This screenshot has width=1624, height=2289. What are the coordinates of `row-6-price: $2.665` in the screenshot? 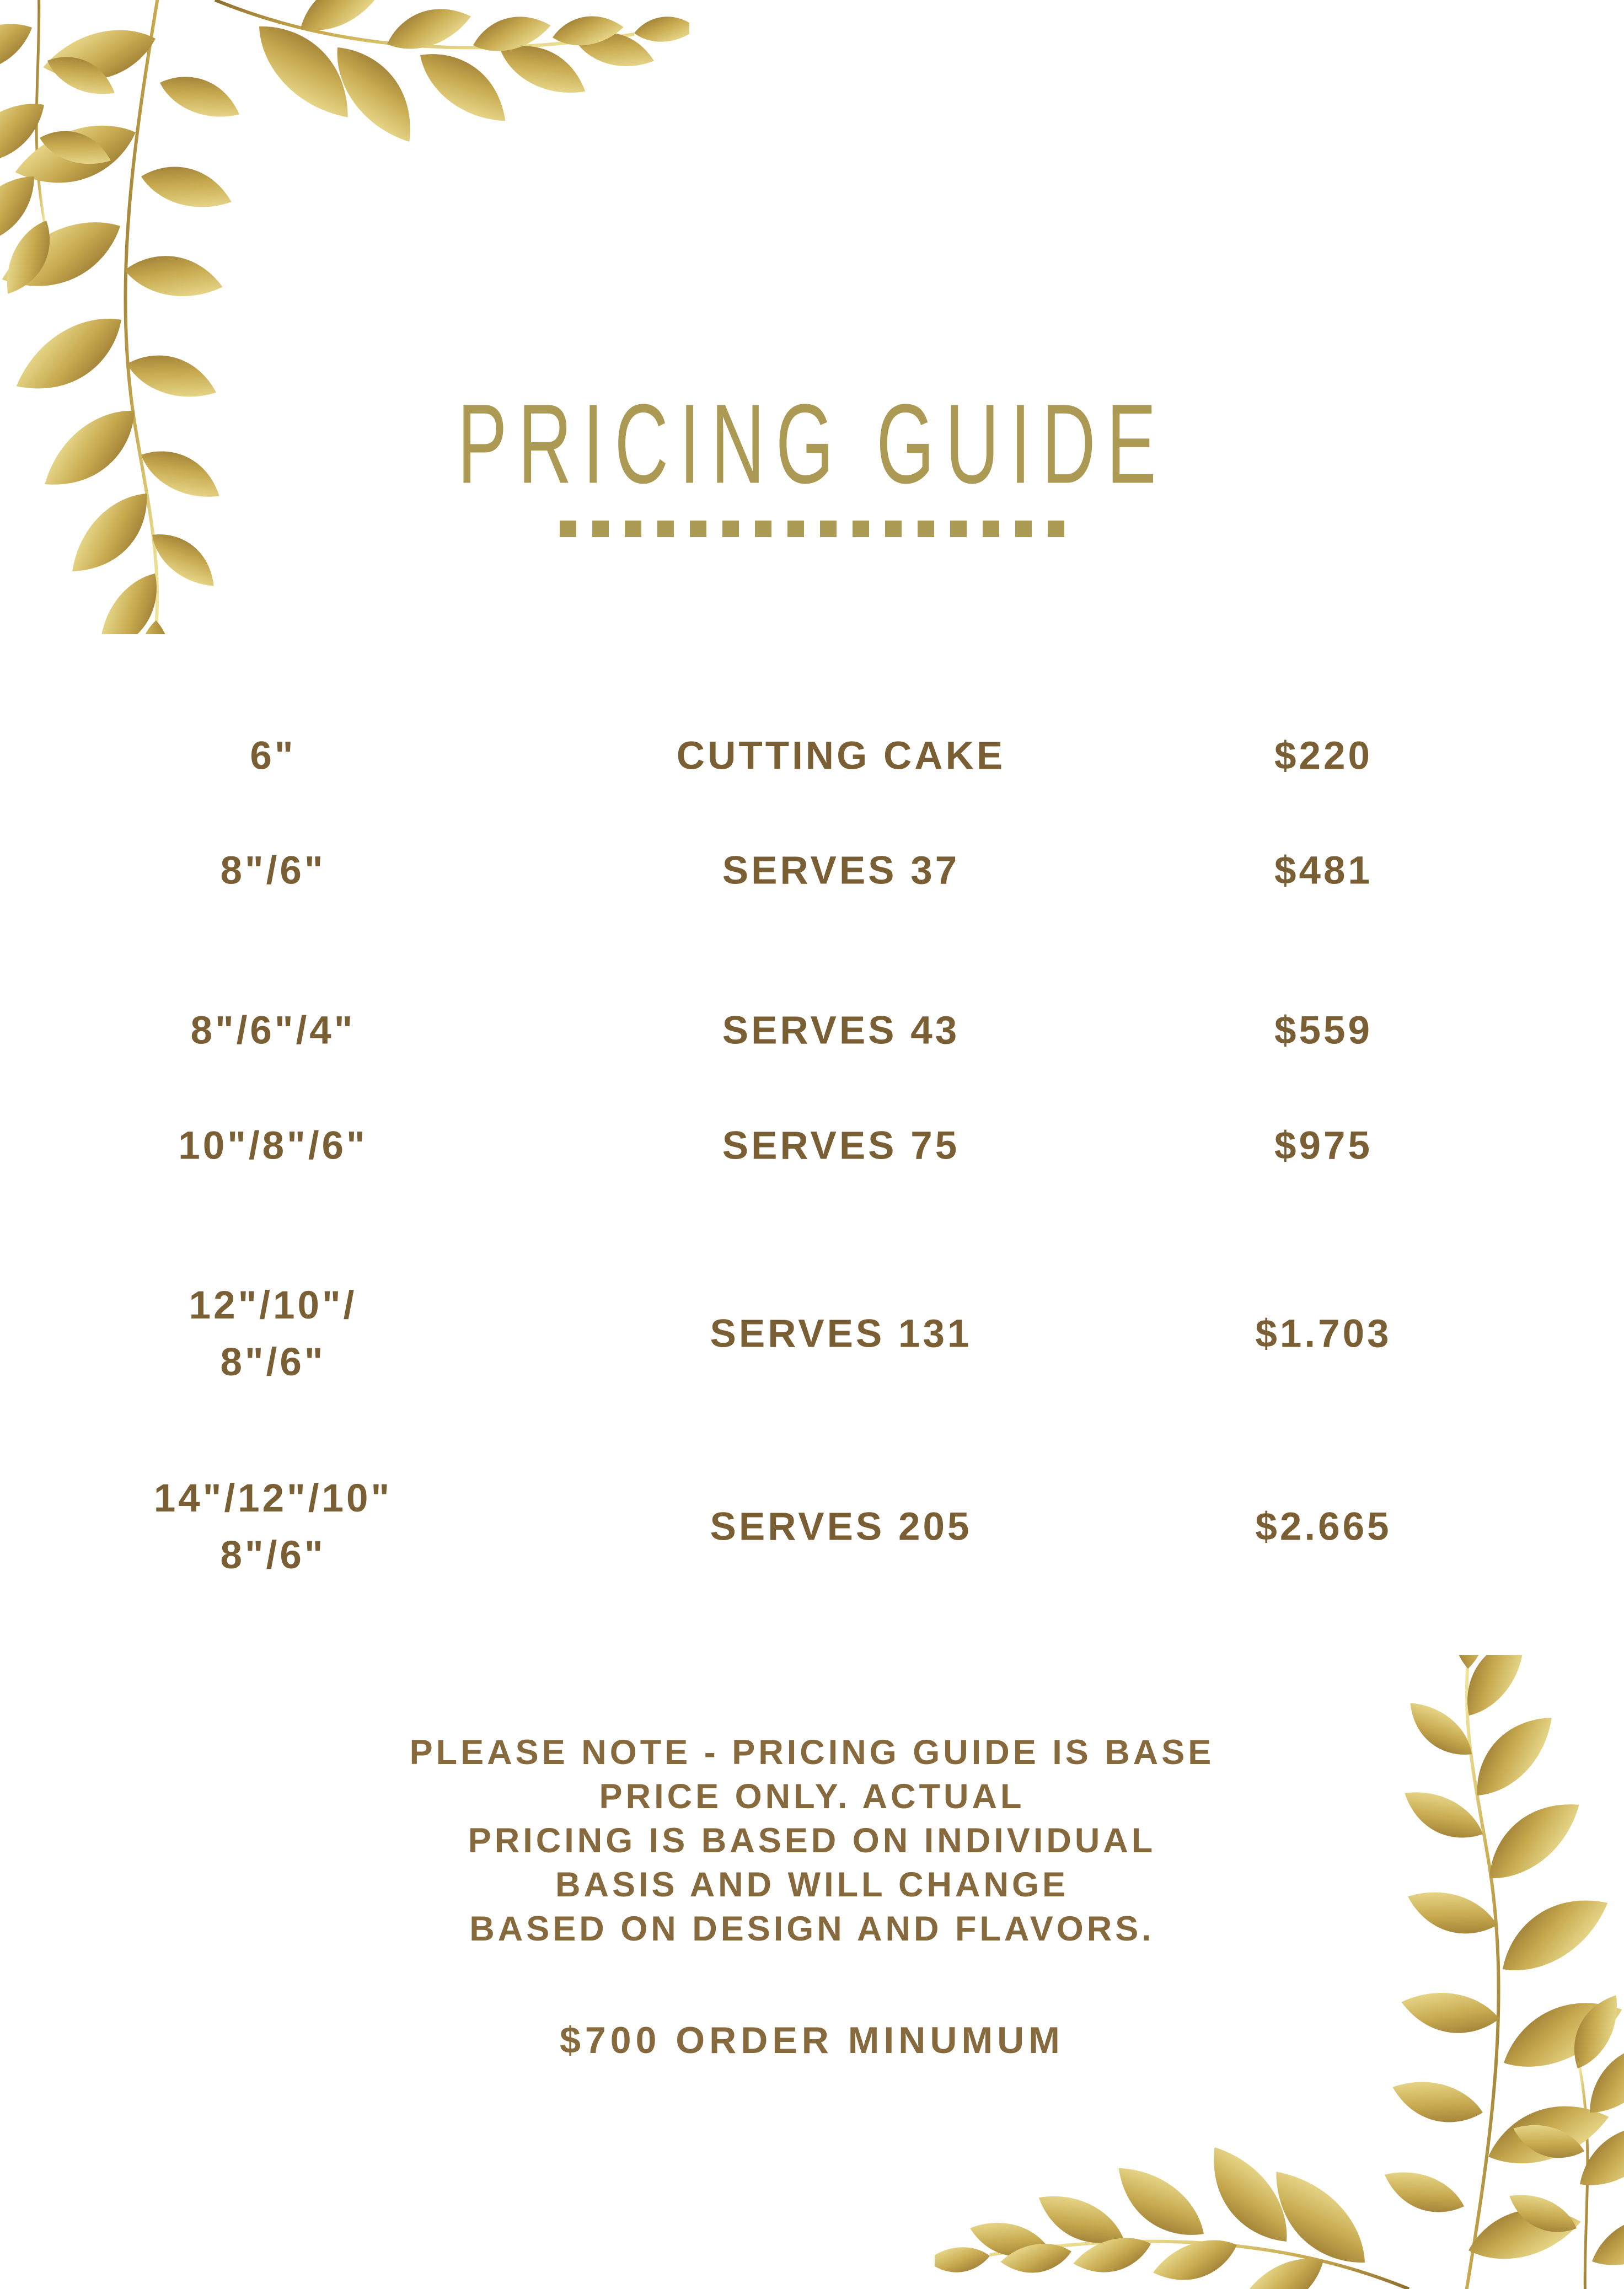 It's located at (1324, 1527).